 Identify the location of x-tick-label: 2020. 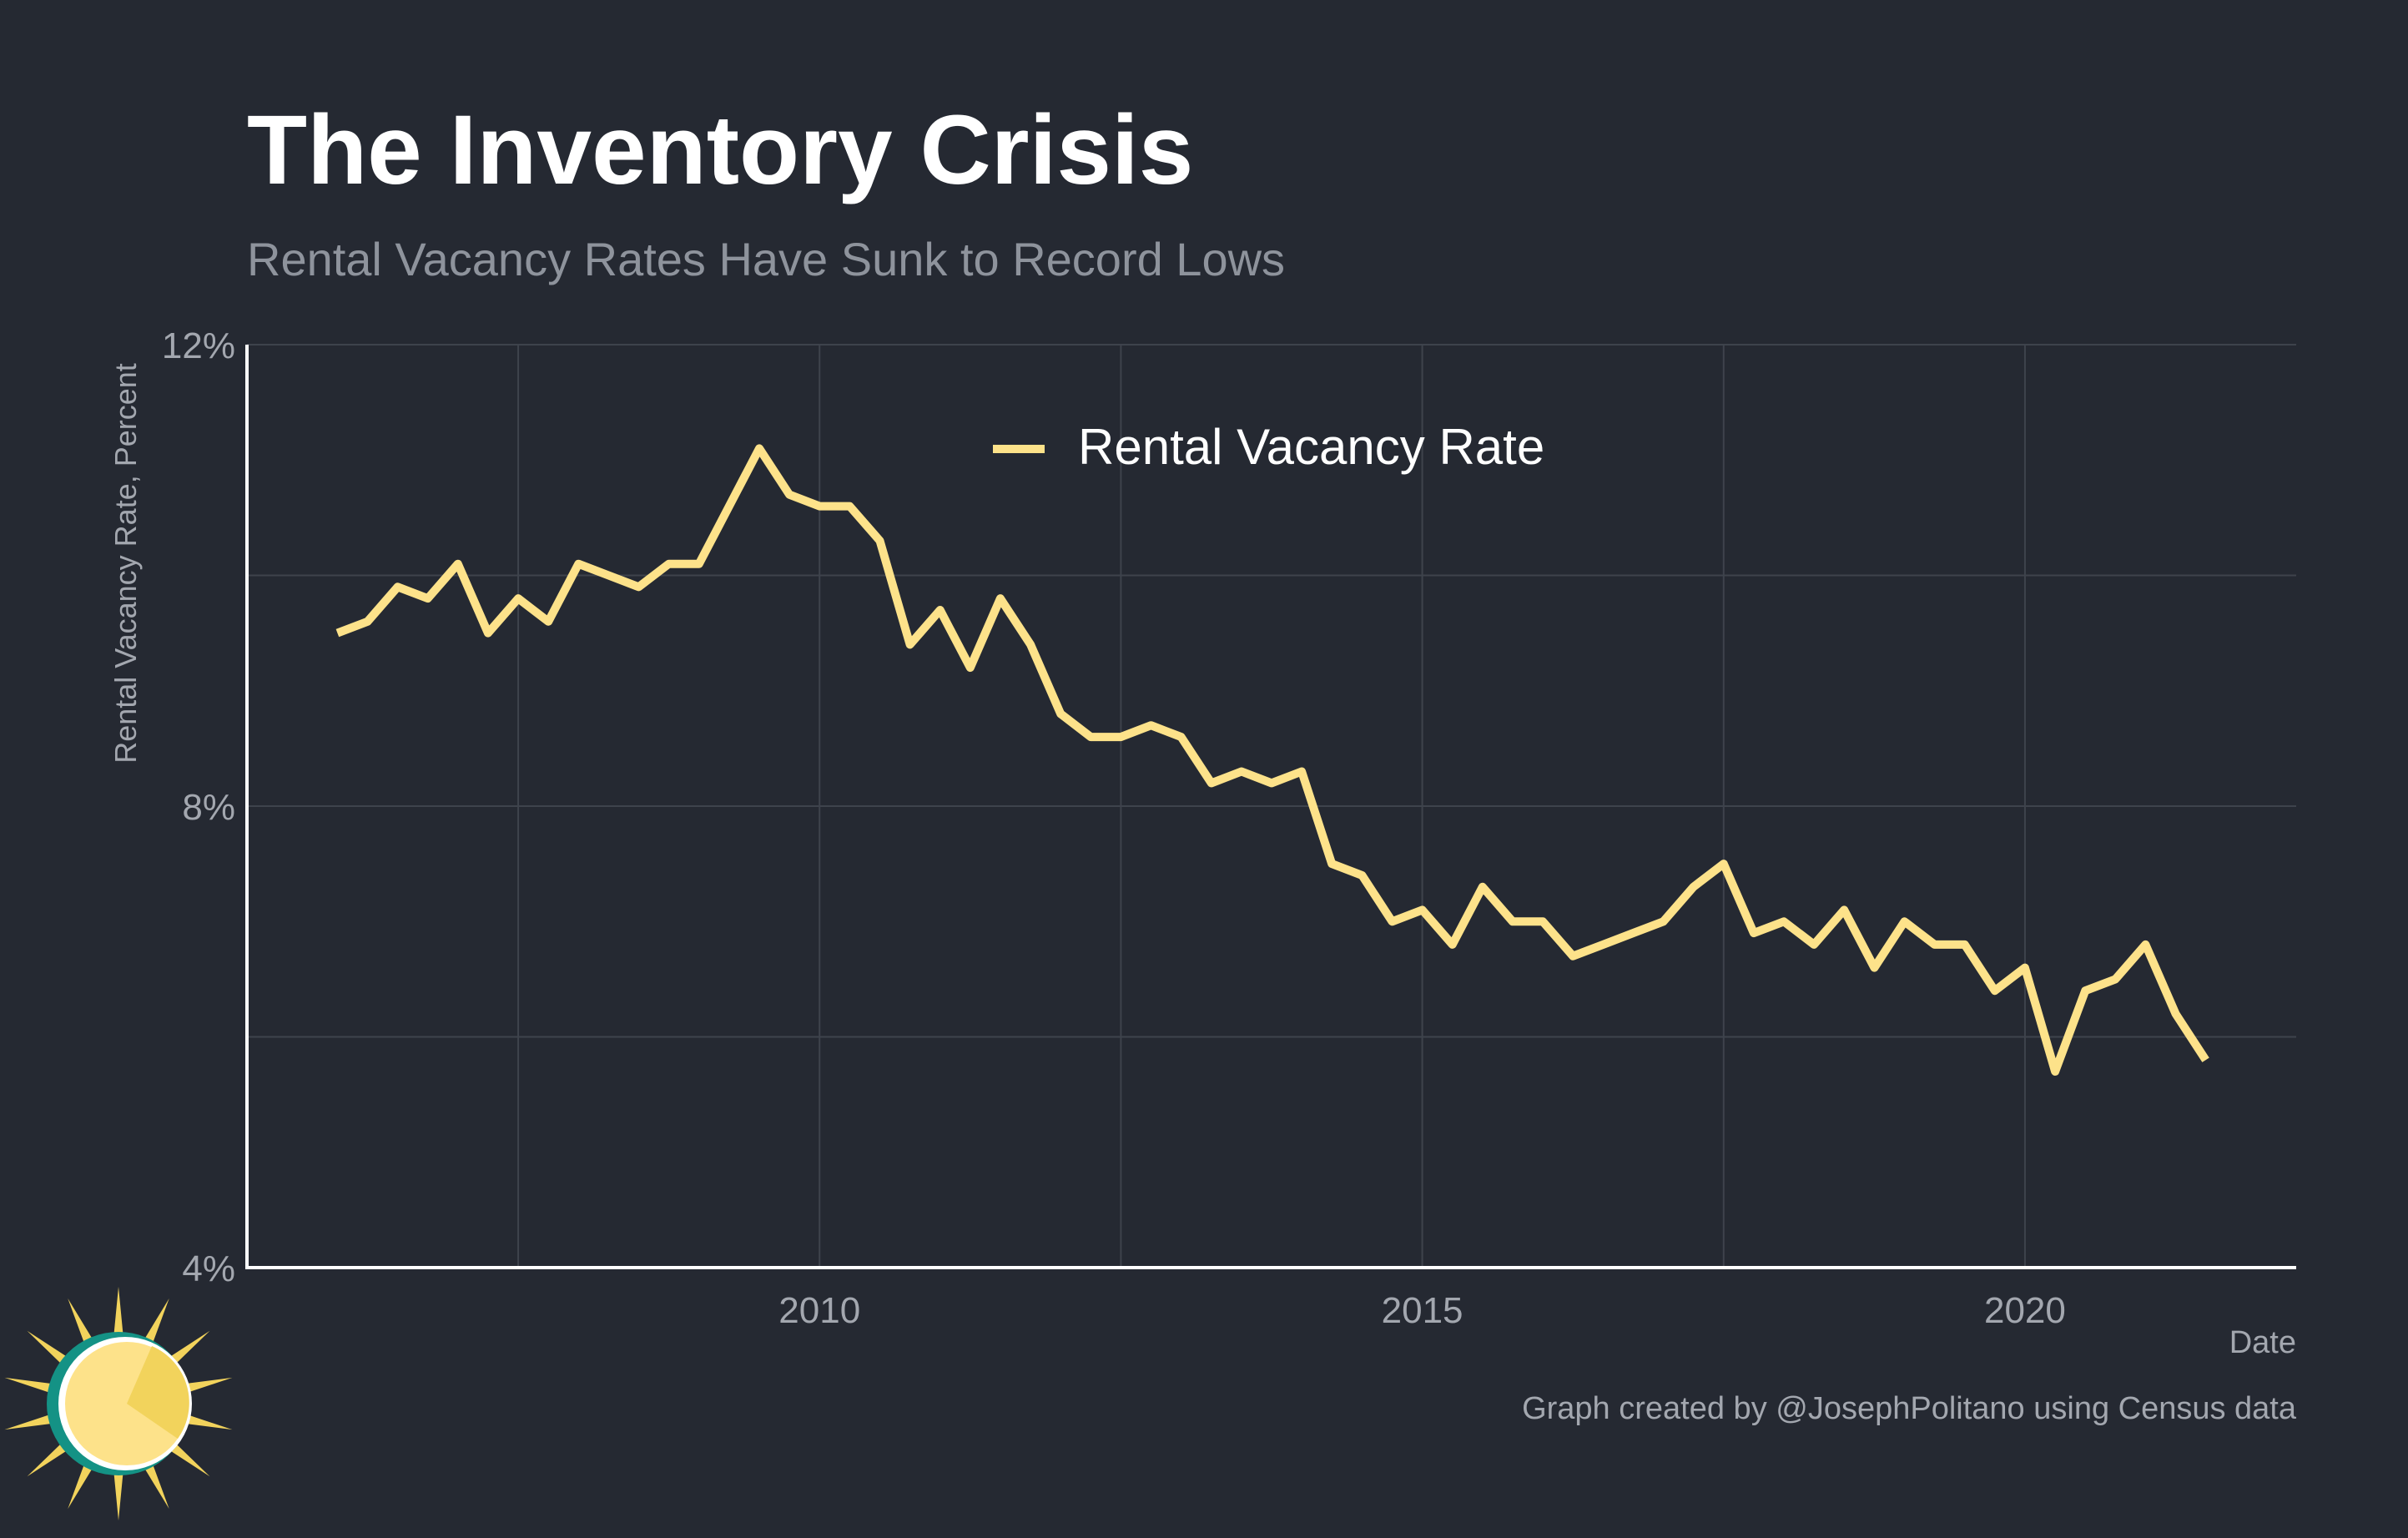
(2025, 1310).